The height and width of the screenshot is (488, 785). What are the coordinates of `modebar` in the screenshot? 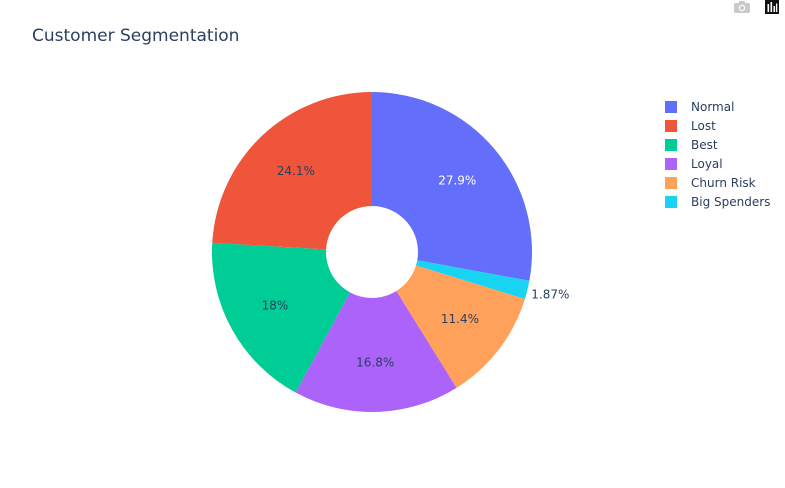 It's located at (756, 8).